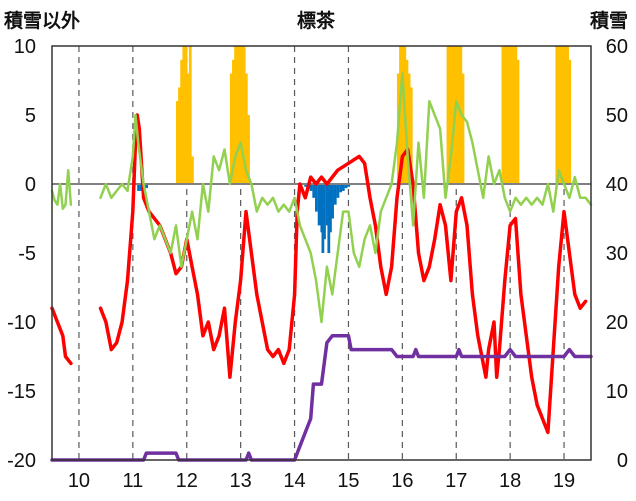 The height and width of the screenshot is (501, 636). I want to click on y-right-tick-label: 60, so click(617, 47).